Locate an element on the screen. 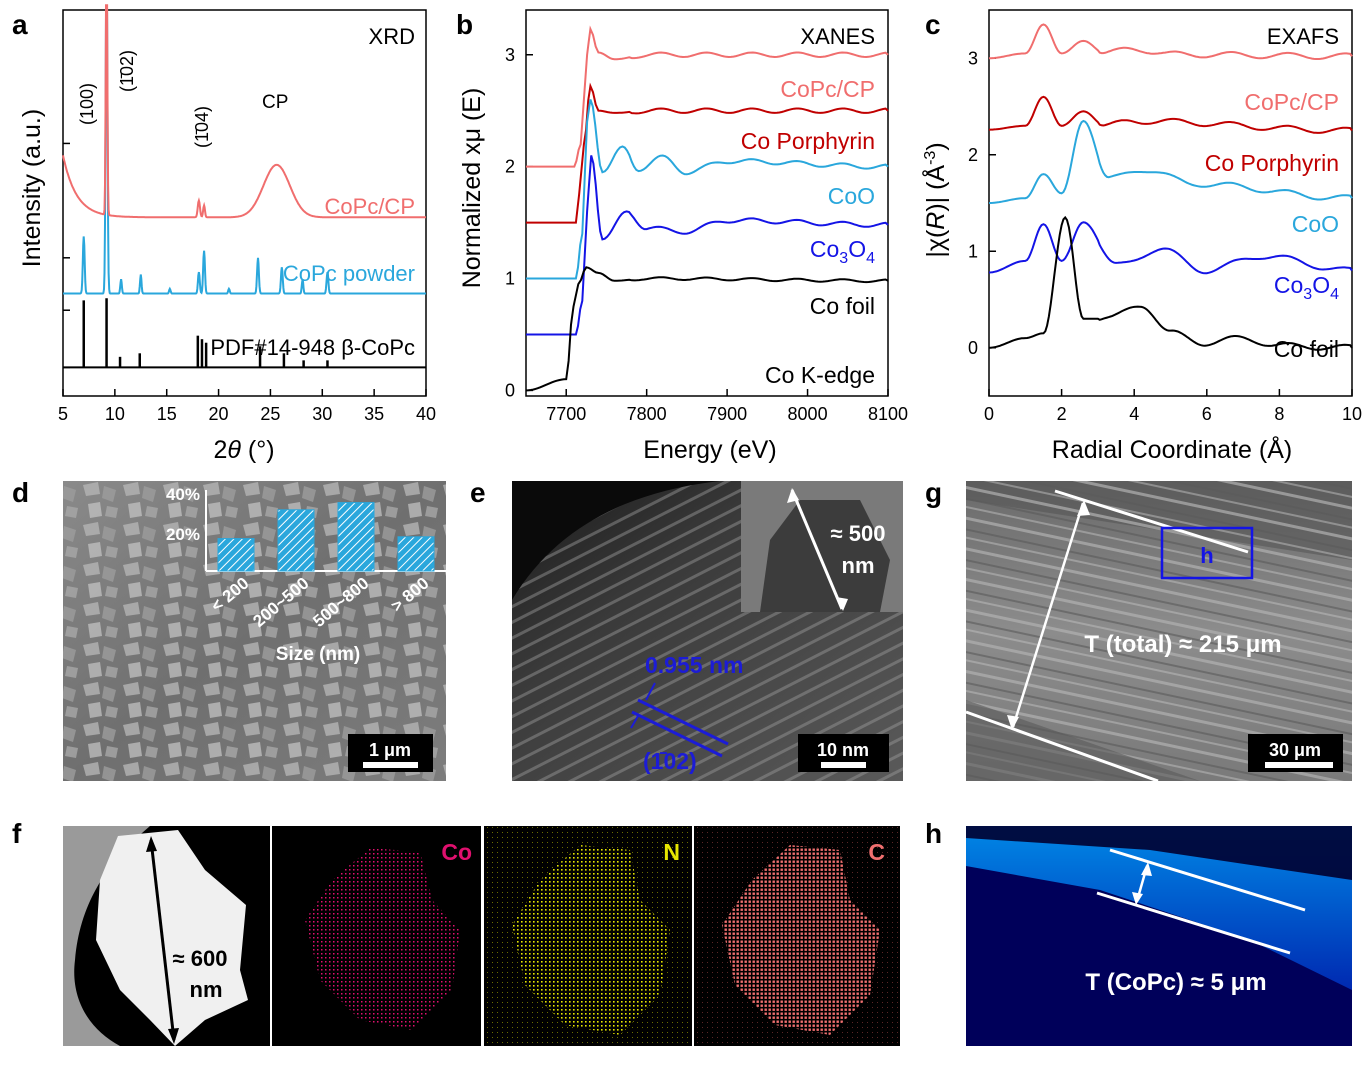 Image resolution: width=1367 pixels, height=1074 pixels. exafs-co-porphyrin is located at coordinates (1170, 114).